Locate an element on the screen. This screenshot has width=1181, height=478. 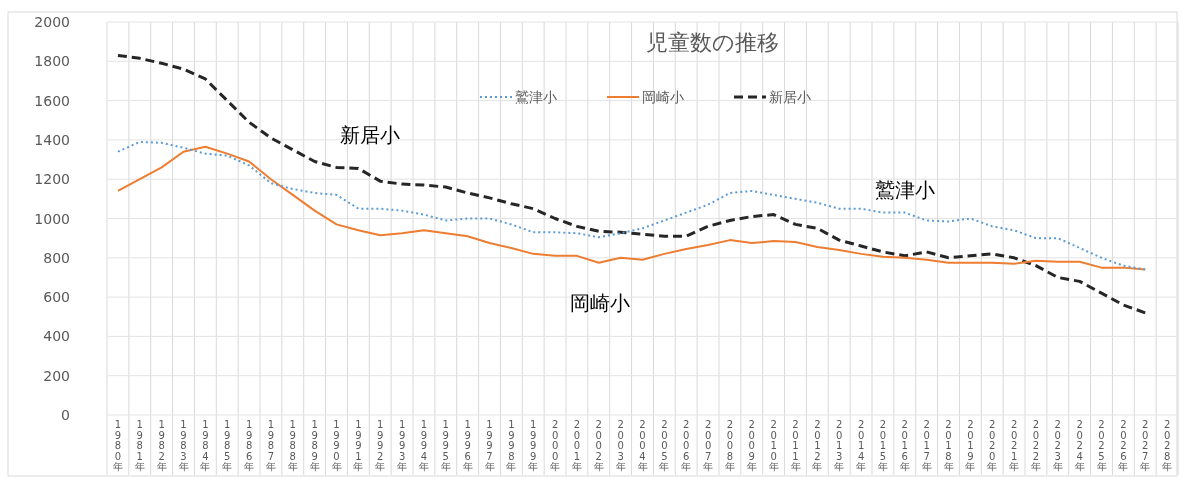
x-tick-label: 2003年 is located at coordinates (620, 445).